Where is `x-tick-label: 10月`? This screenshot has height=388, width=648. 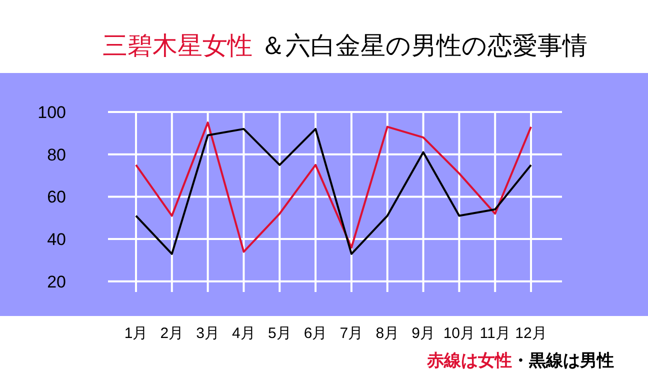 x-tick-label: 10月 is located at coordinates (459, 333).